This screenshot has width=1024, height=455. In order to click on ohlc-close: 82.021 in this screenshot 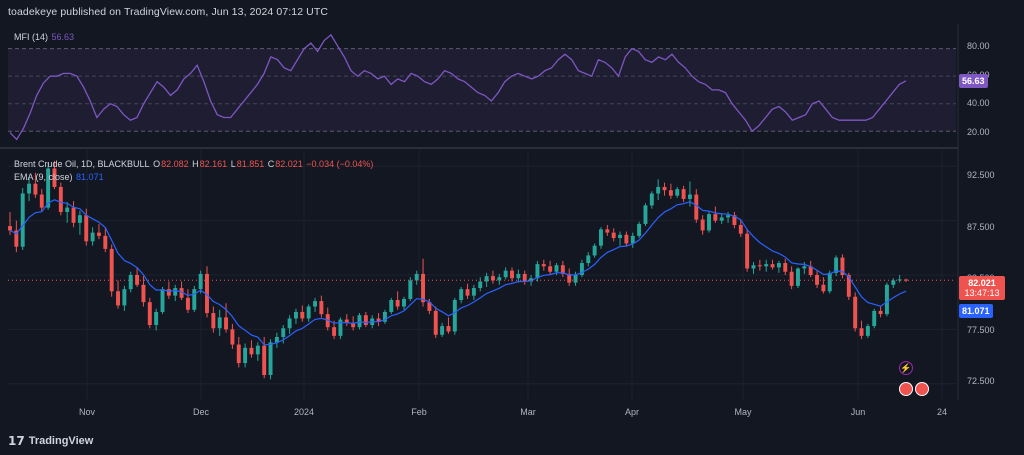, I will do `click(289, 164)`.